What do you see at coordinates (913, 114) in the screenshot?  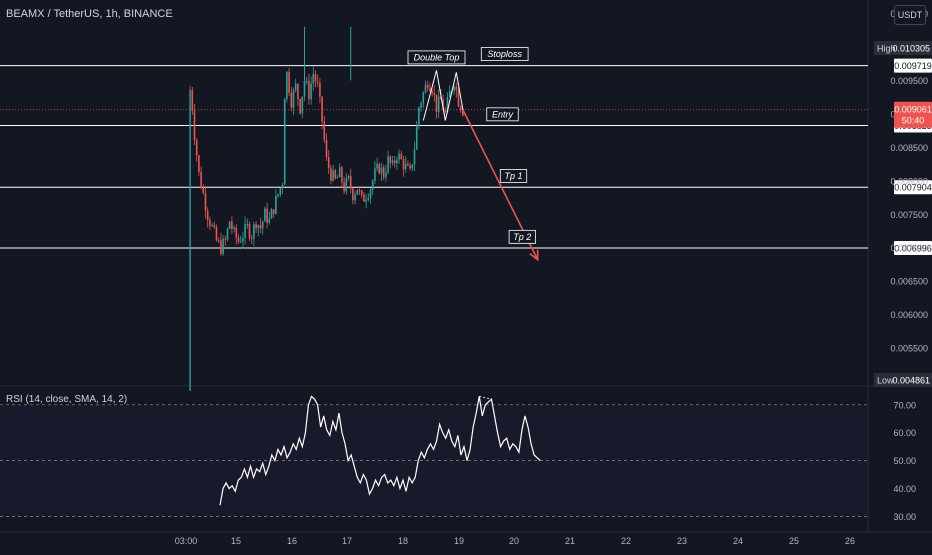 I see `current-price-tag` at bounding box center [913, 114].